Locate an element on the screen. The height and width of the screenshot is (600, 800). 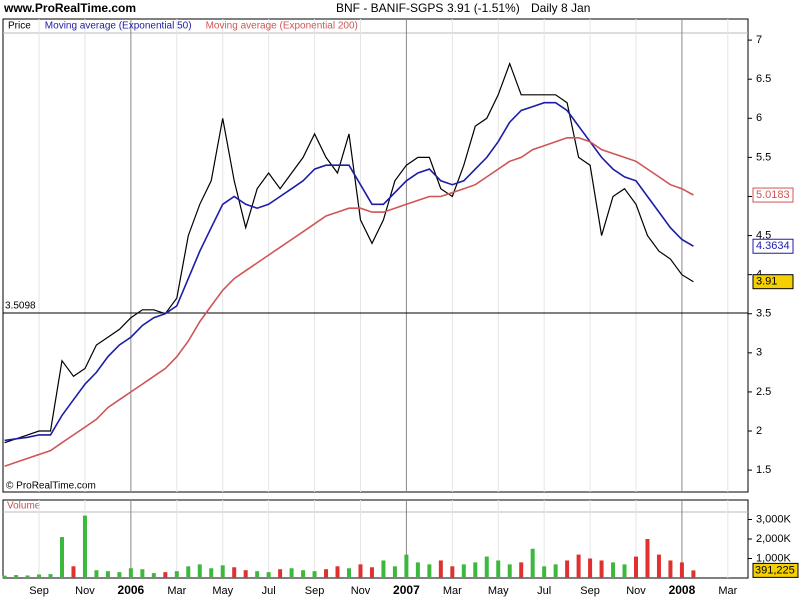
y-tick-label: 1.5 is located at coordinates (763, 470).